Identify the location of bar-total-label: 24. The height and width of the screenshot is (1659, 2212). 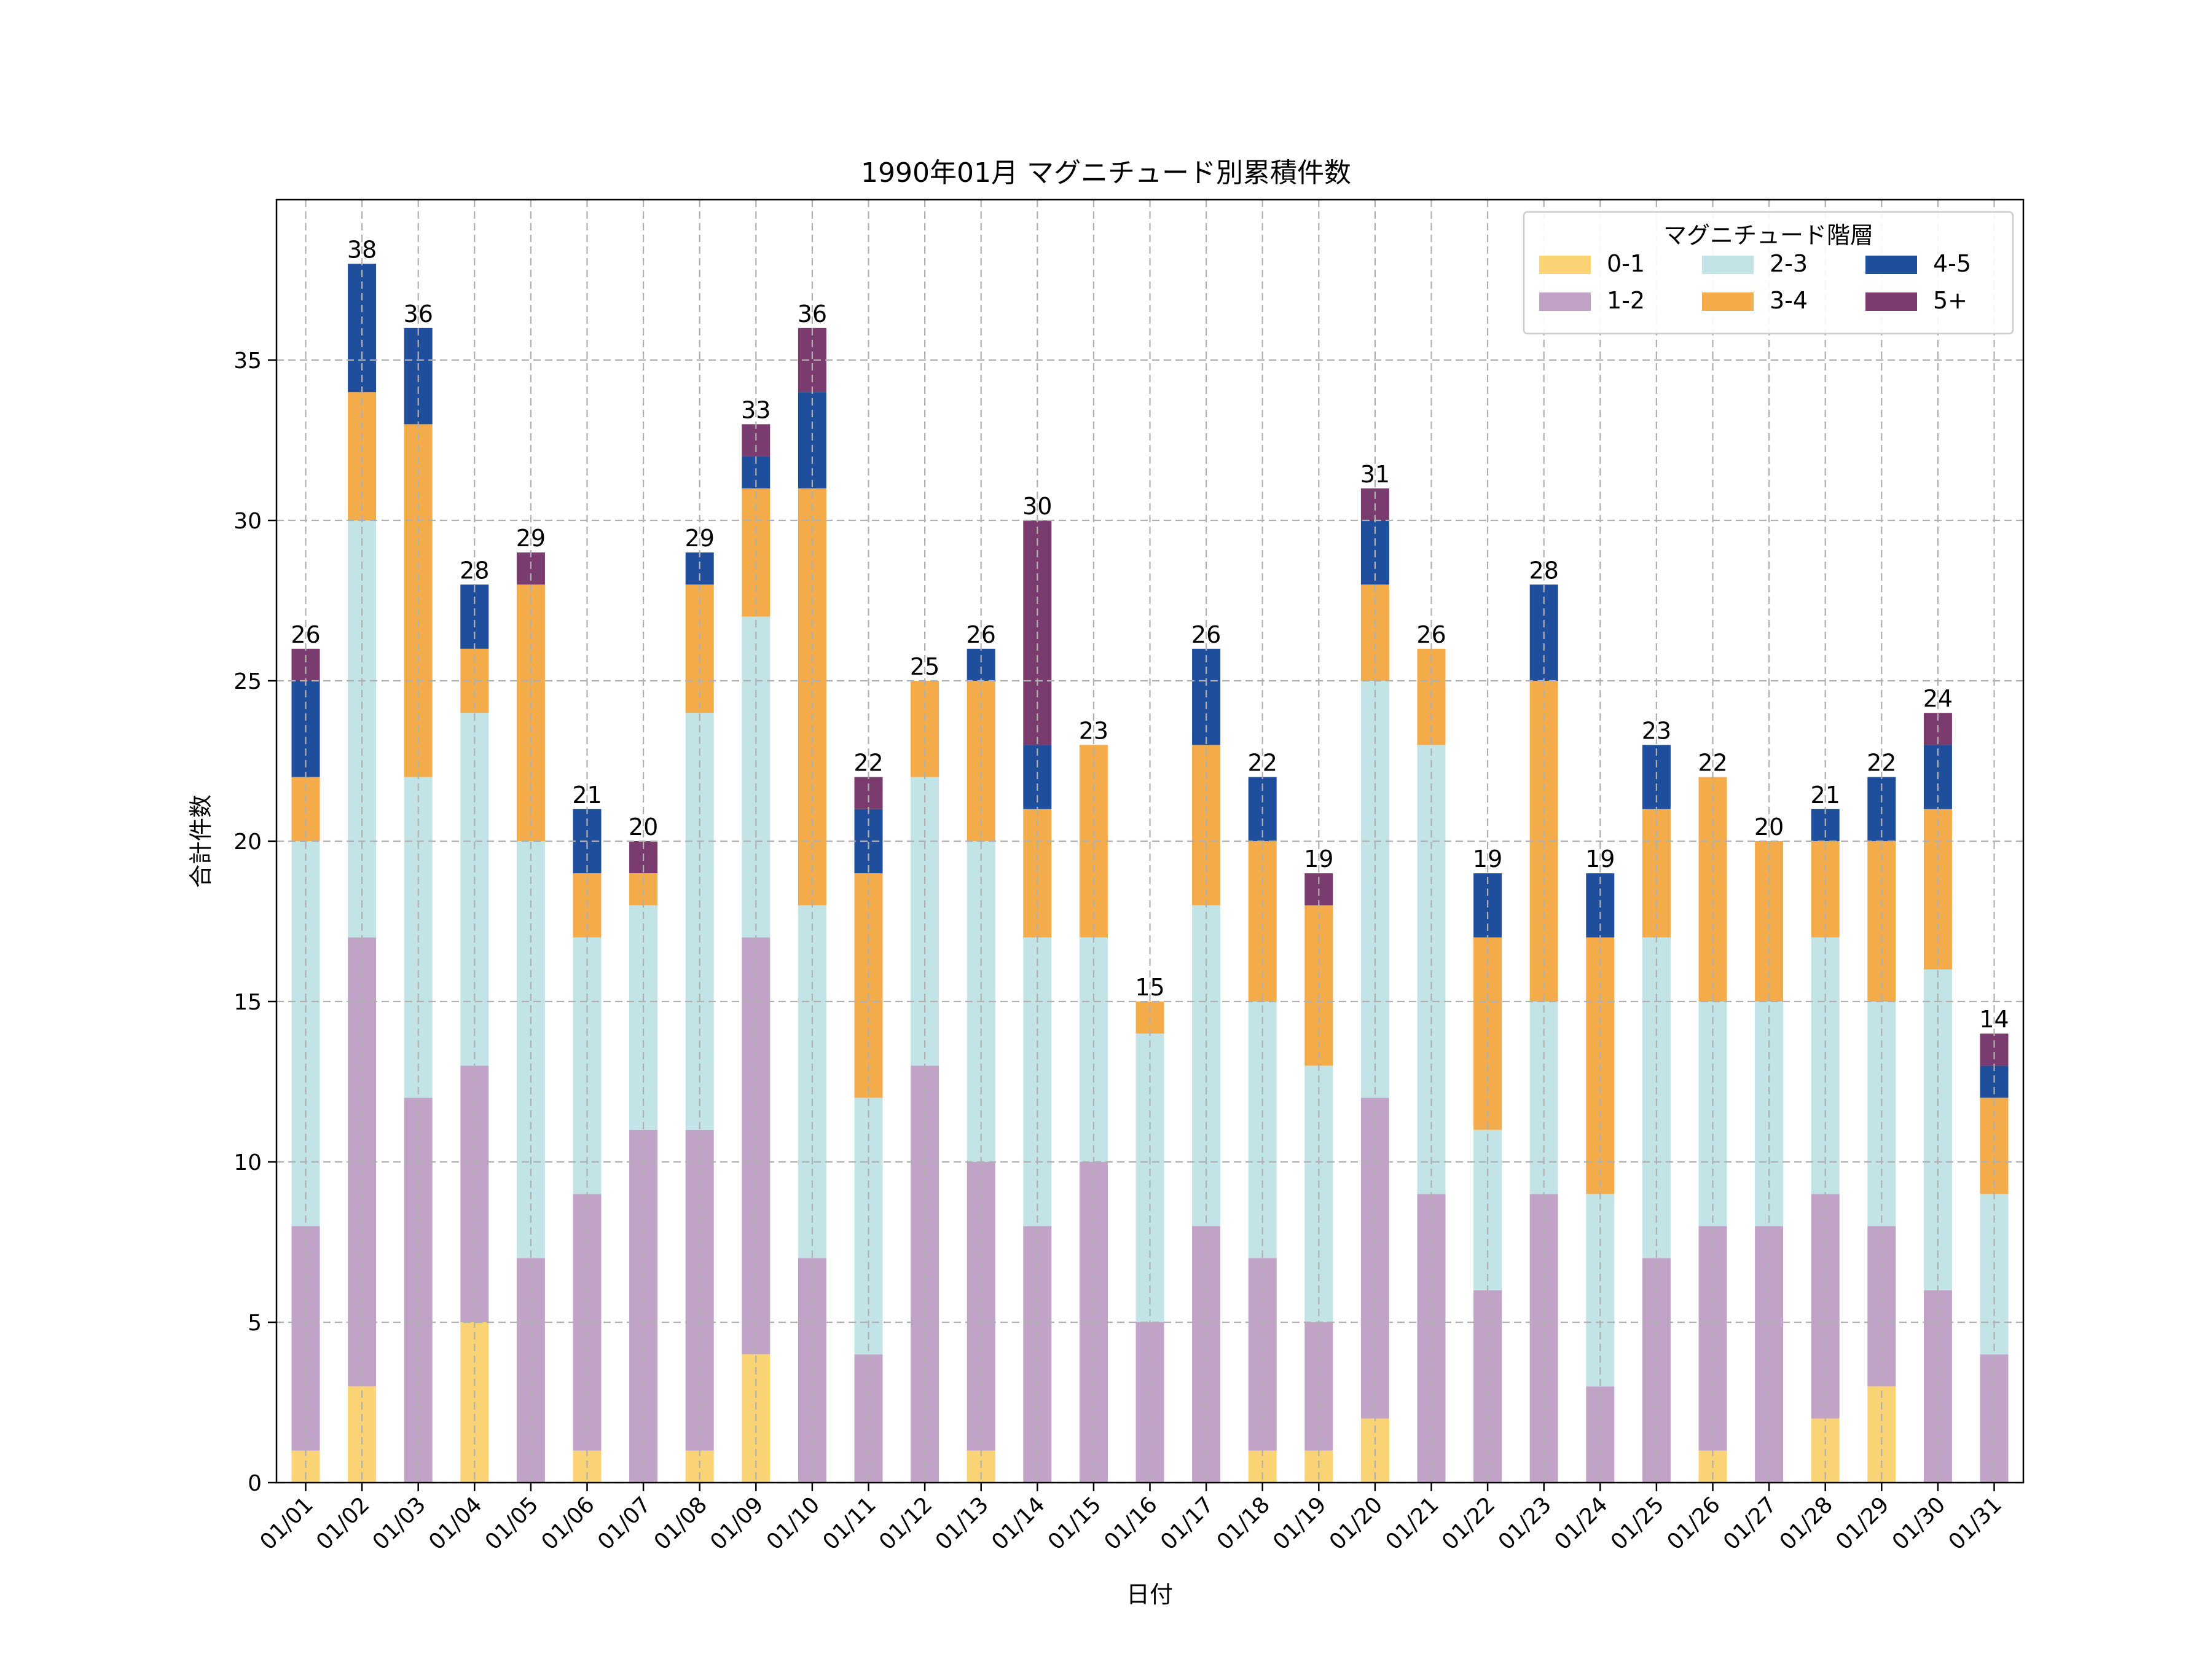
(1938, 698).